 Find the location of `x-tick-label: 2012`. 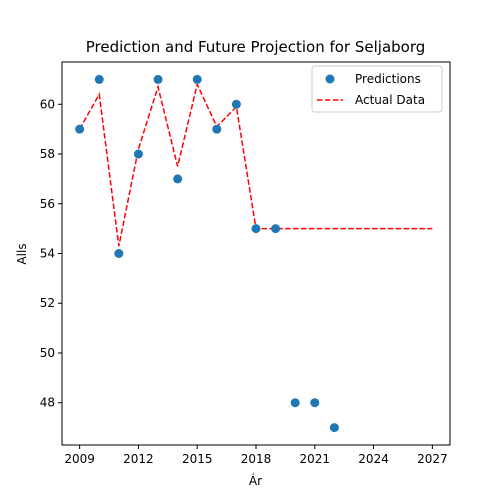

x-tick-label: 2012 is located at coordinates (138, 459).